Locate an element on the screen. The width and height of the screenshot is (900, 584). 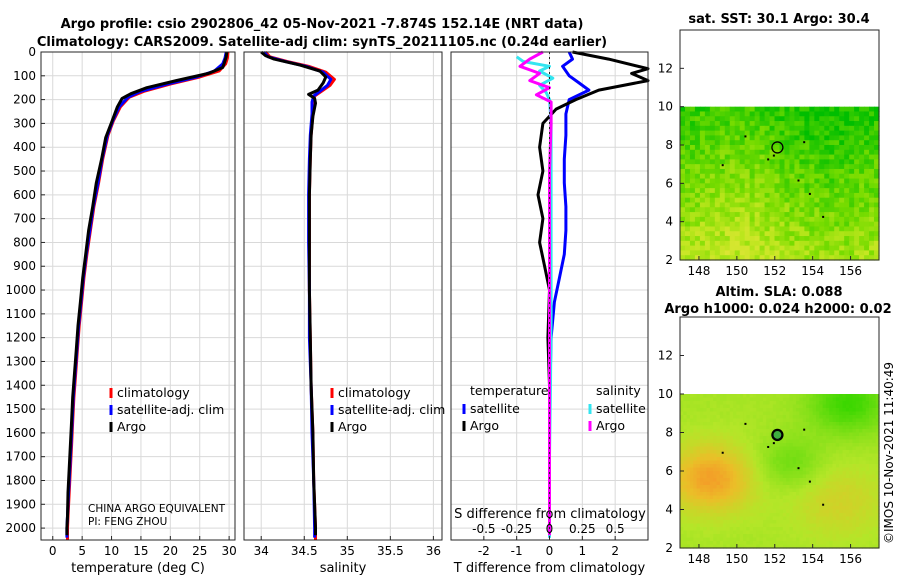
x-tick-label-salinity: 0 is located at coordinates (550, 529).